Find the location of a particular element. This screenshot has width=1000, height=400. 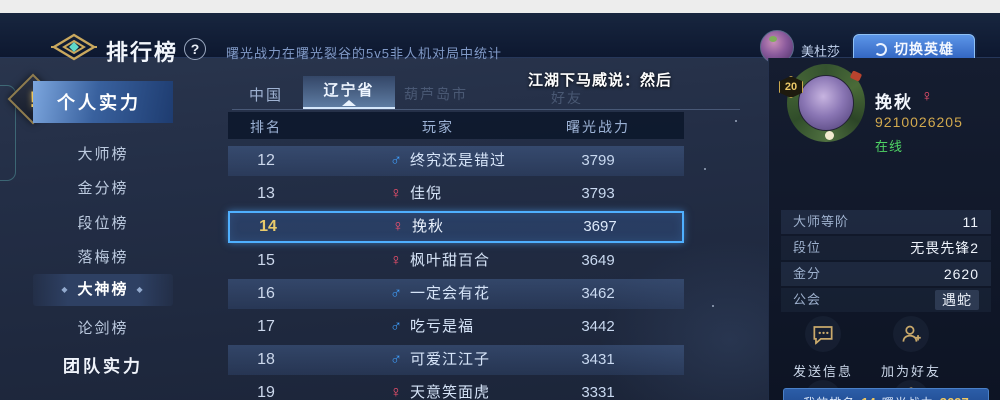

my-rank-bar: 我的排名 14 曙光战力 3697 is located at coordinates (886, 394).